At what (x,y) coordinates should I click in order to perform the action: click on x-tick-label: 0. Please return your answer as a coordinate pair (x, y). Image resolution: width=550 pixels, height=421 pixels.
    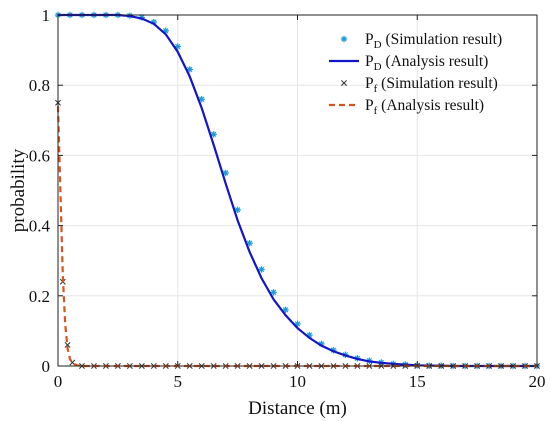
    Looking at the image, I should click on (58, 381).